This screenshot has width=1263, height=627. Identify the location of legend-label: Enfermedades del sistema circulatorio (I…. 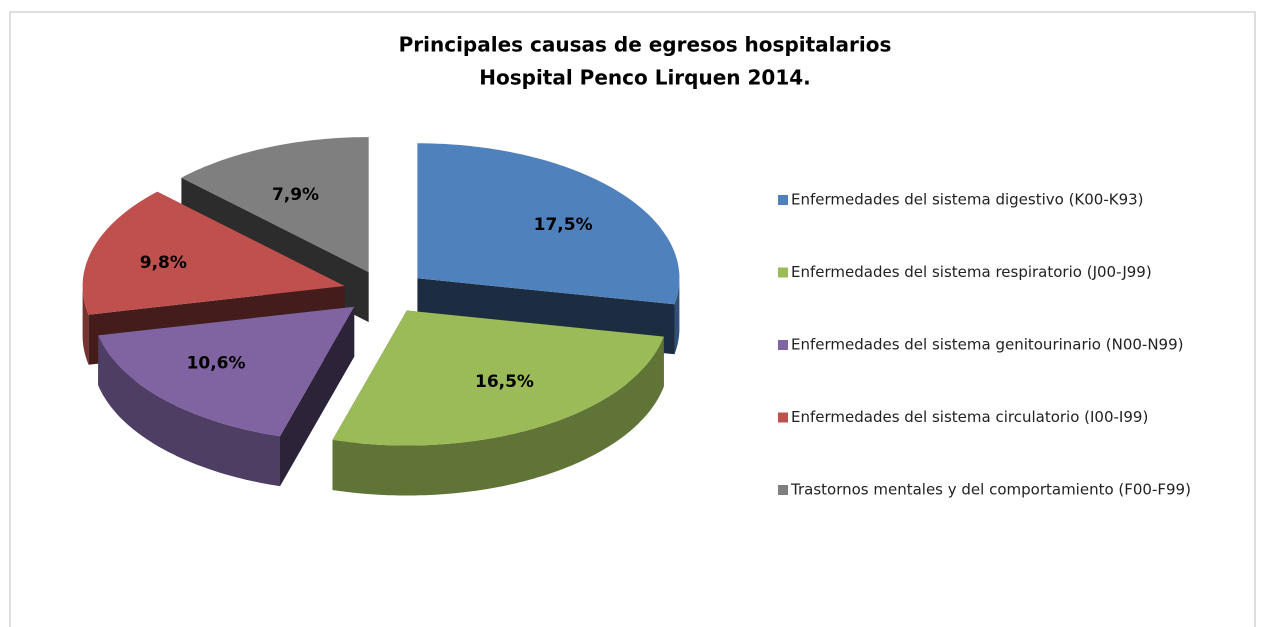
(969, 417).